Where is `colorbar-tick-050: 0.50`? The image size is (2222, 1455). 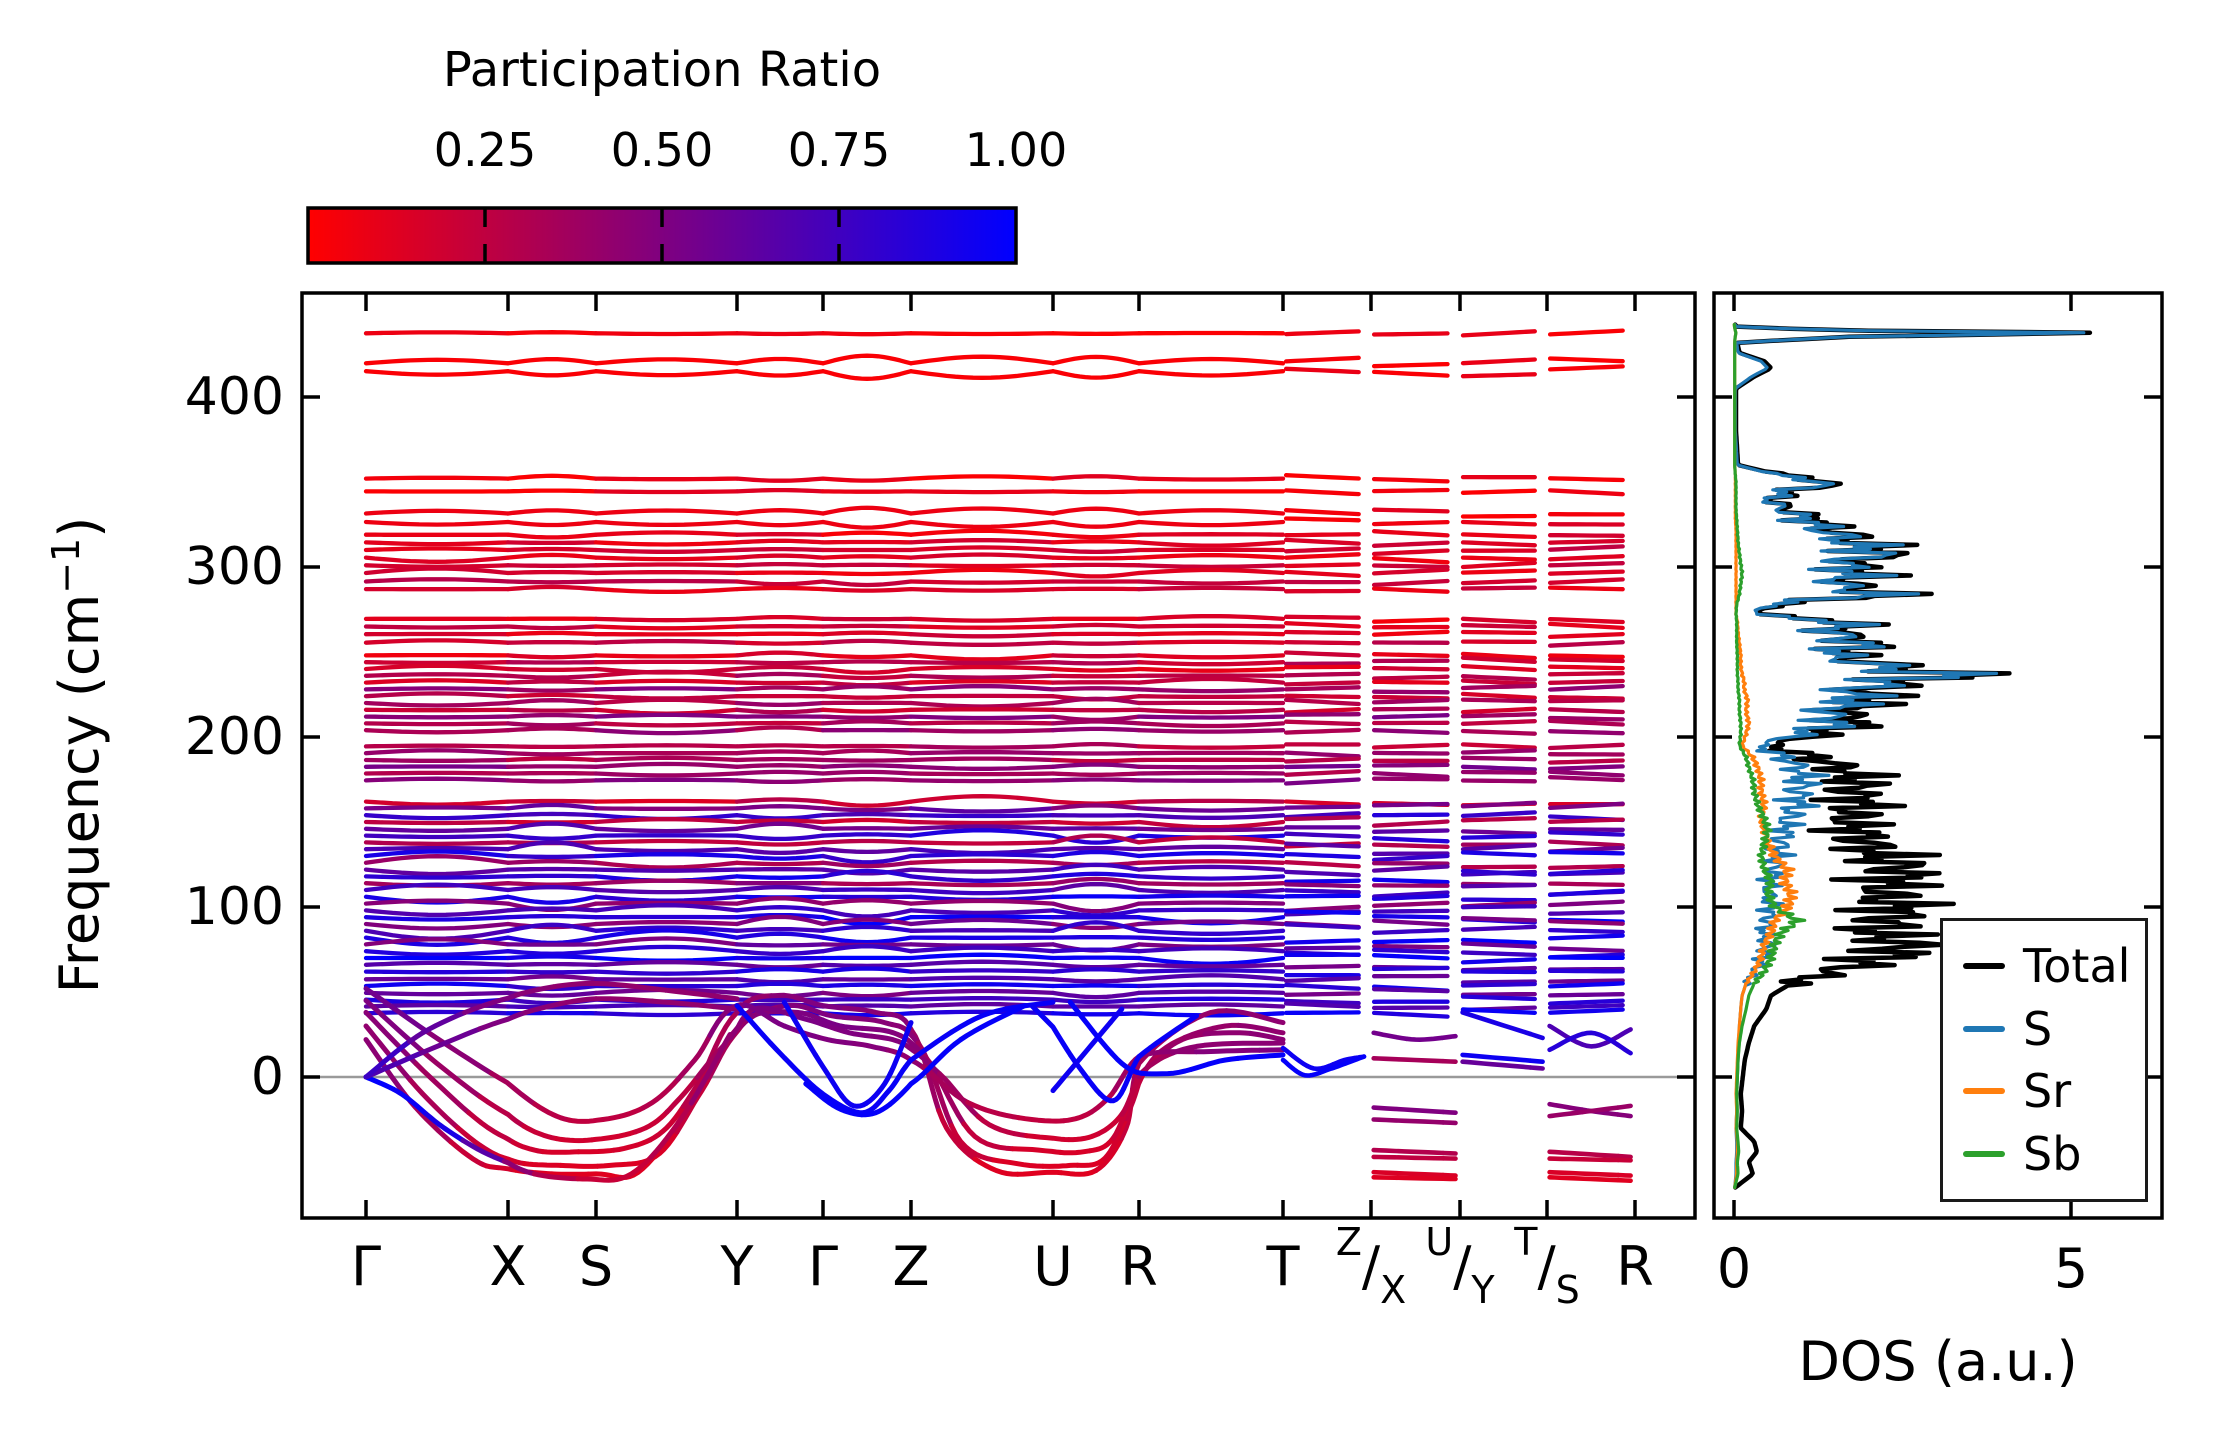 colorbar-tick-050: 0.50 is located at coordinates (662, 150).